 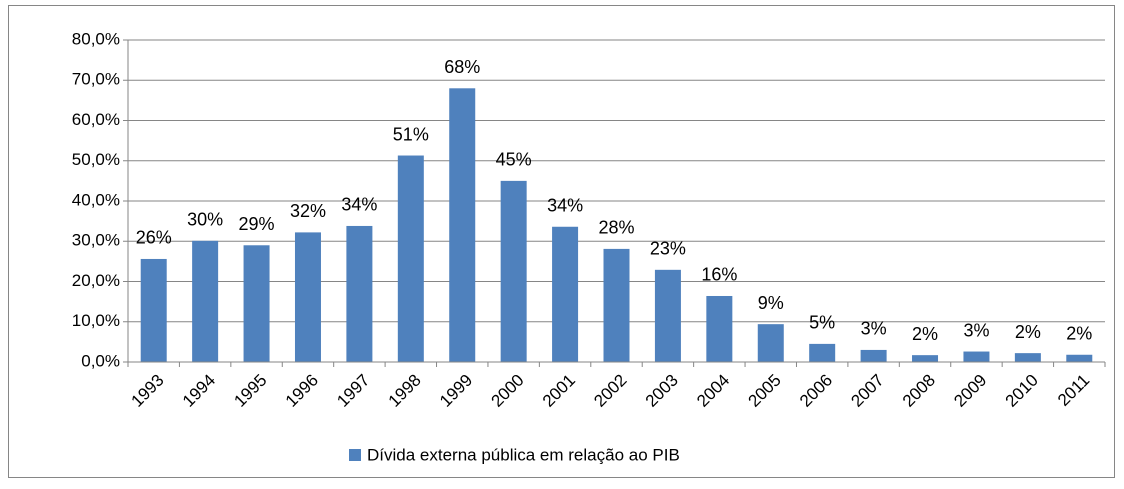 I want to click on value-label: 29%, so click(x=257, y=224).